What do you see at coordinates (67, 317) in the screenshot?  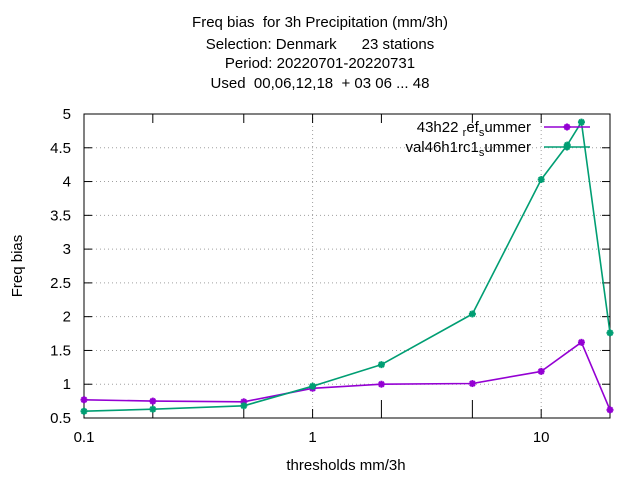 I see `y-tick-label: 2` at bounding box center [67, 317].